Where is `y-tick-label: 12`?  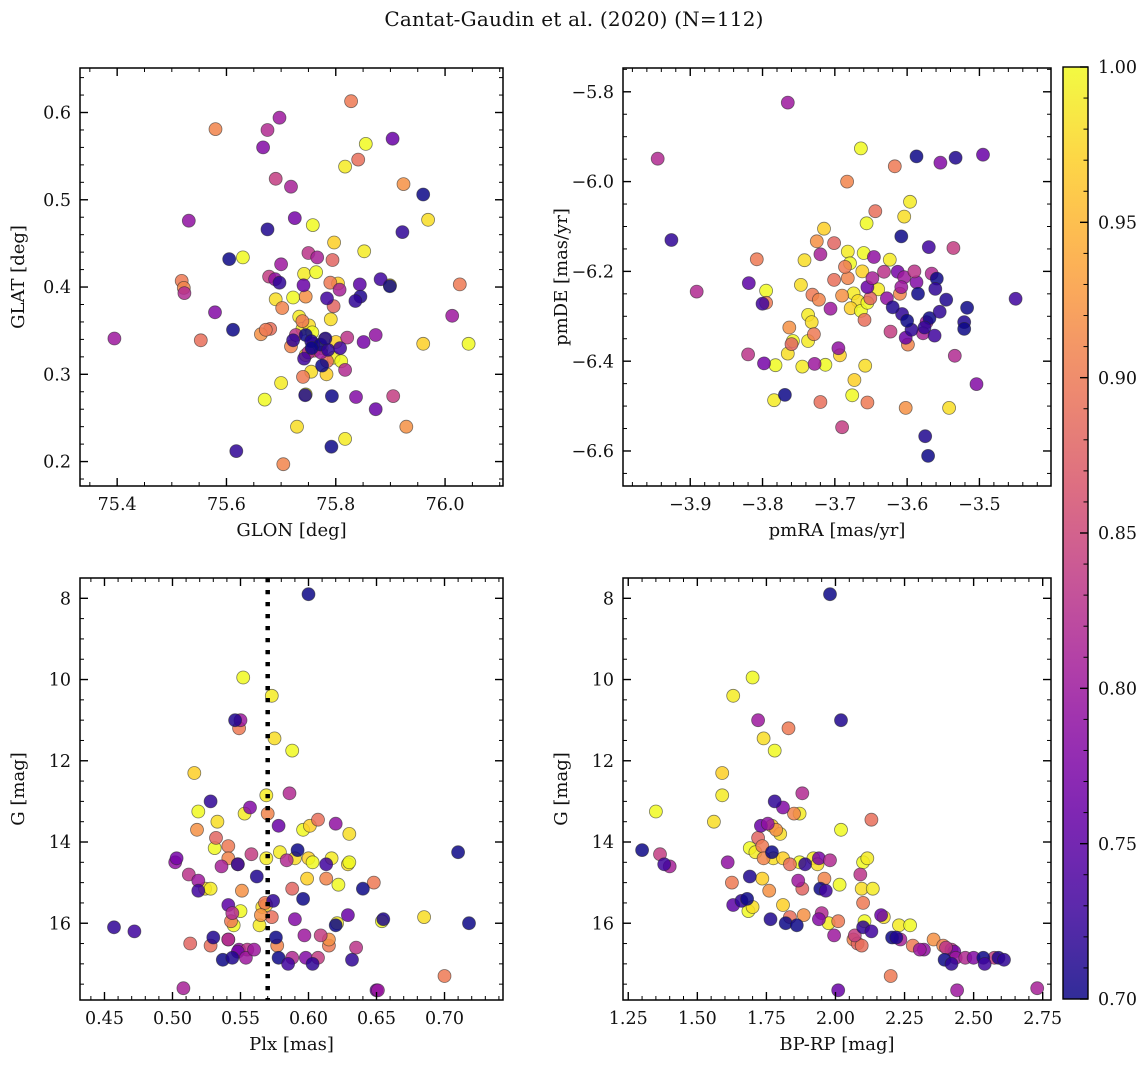 y-tick-label: 12 is located at coordinates (603, 762).